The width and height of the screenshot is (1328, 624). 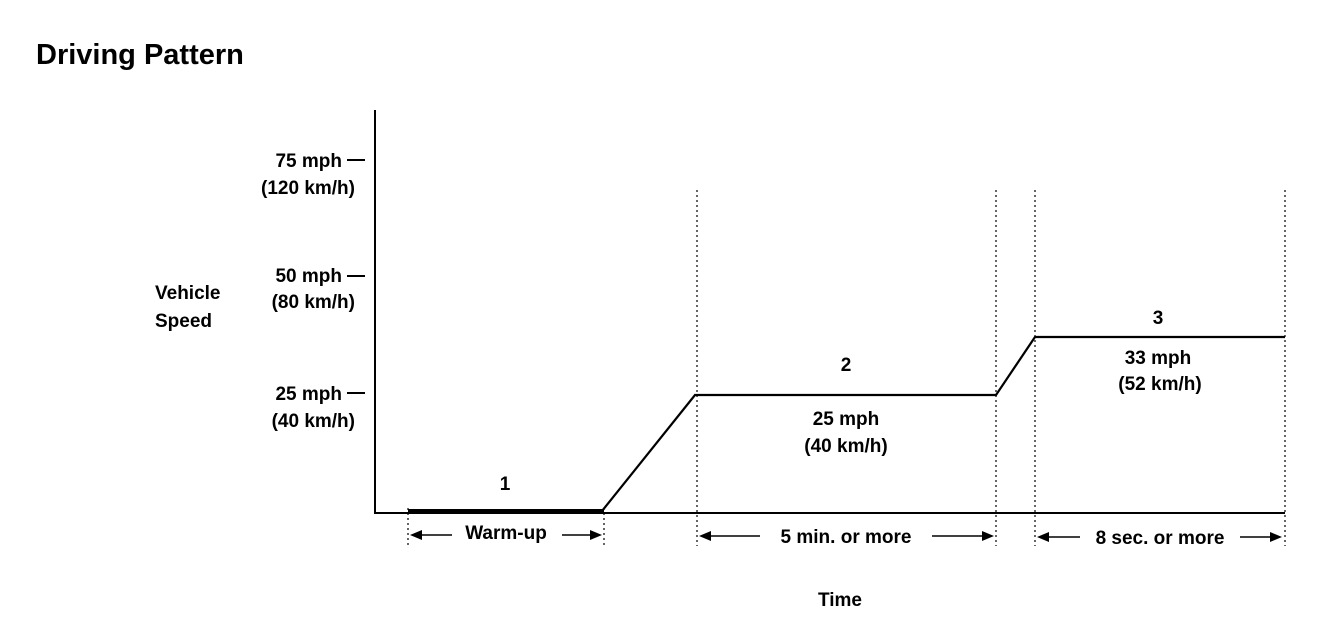 I want to click on phase-3-speed-kmh: (52 km/h), so click(x=1159, y=384).